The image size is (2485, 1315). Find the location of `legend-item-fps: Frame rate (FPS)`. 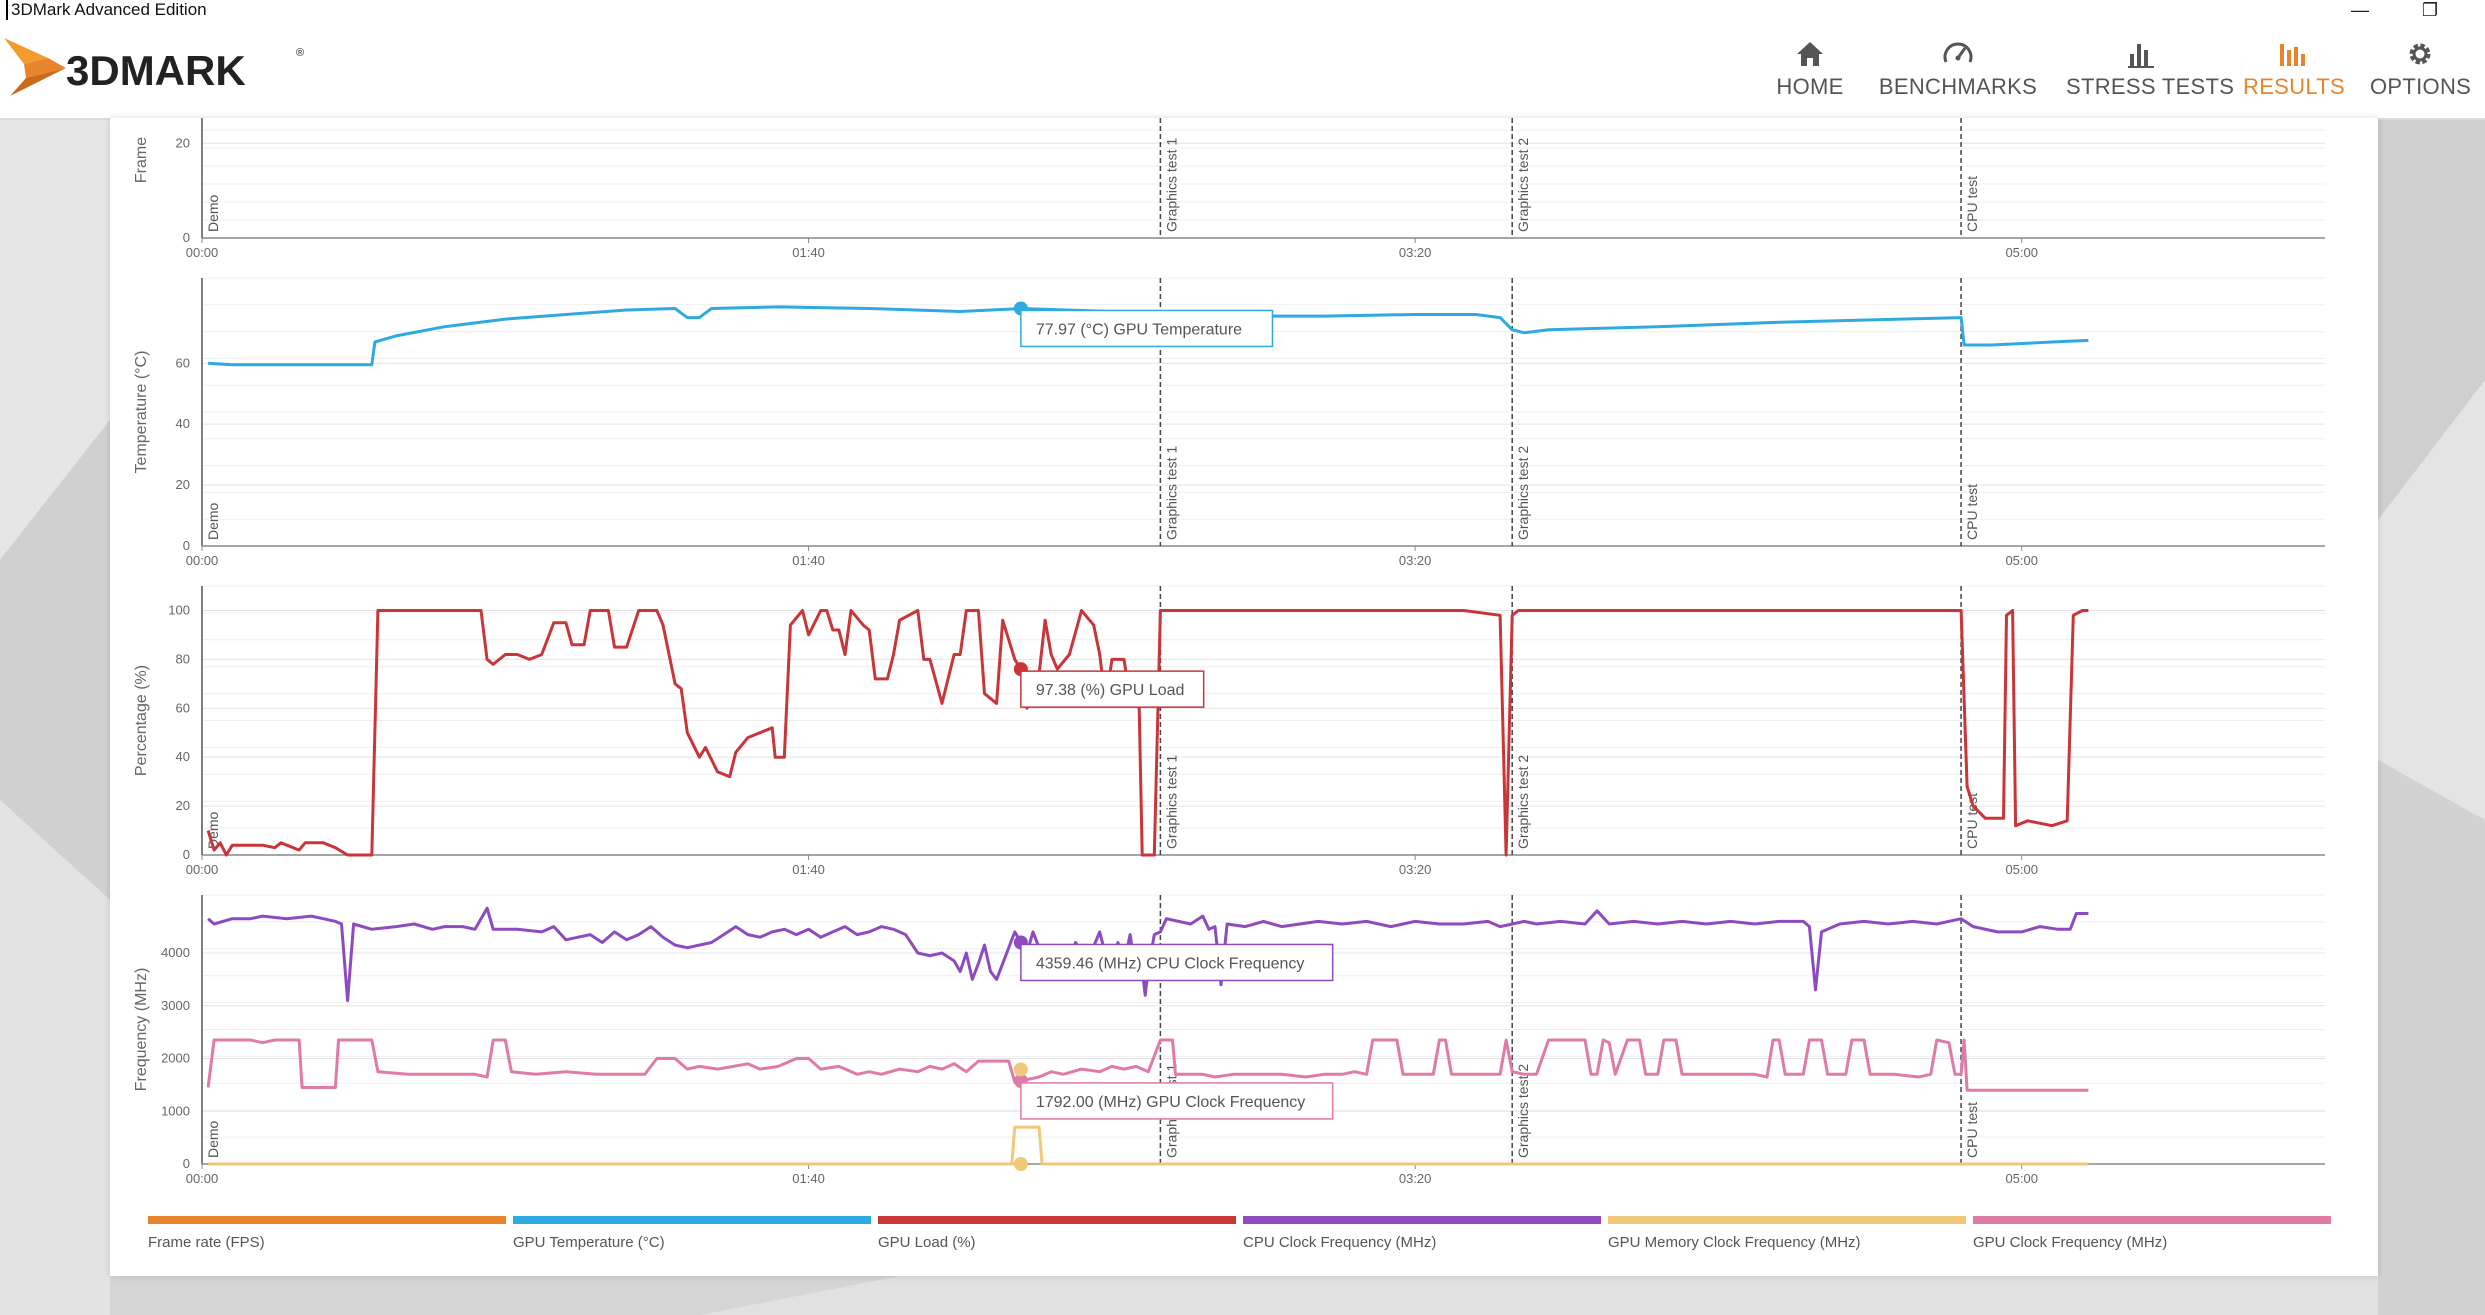

legend-item-fps: Frame rate (FPS) is located at coordinates (327, 1233).